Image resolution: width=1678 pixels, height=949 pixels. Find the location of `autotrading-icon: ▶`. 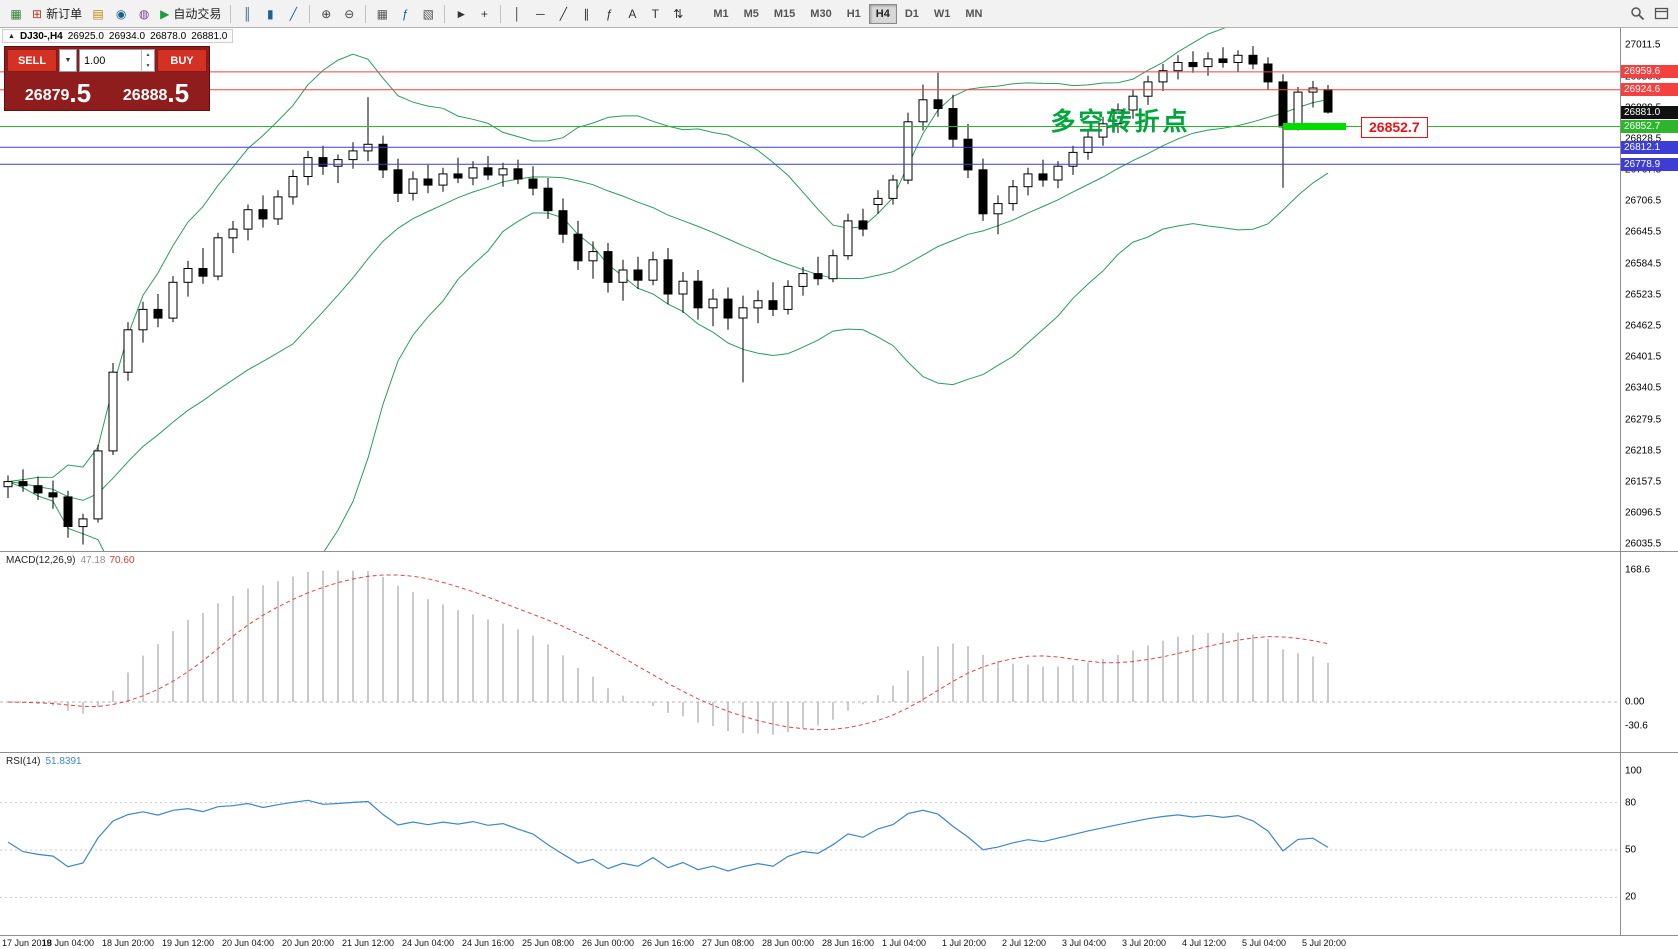

autotrading-icon: ▶ is located at coordinates (165, 13).